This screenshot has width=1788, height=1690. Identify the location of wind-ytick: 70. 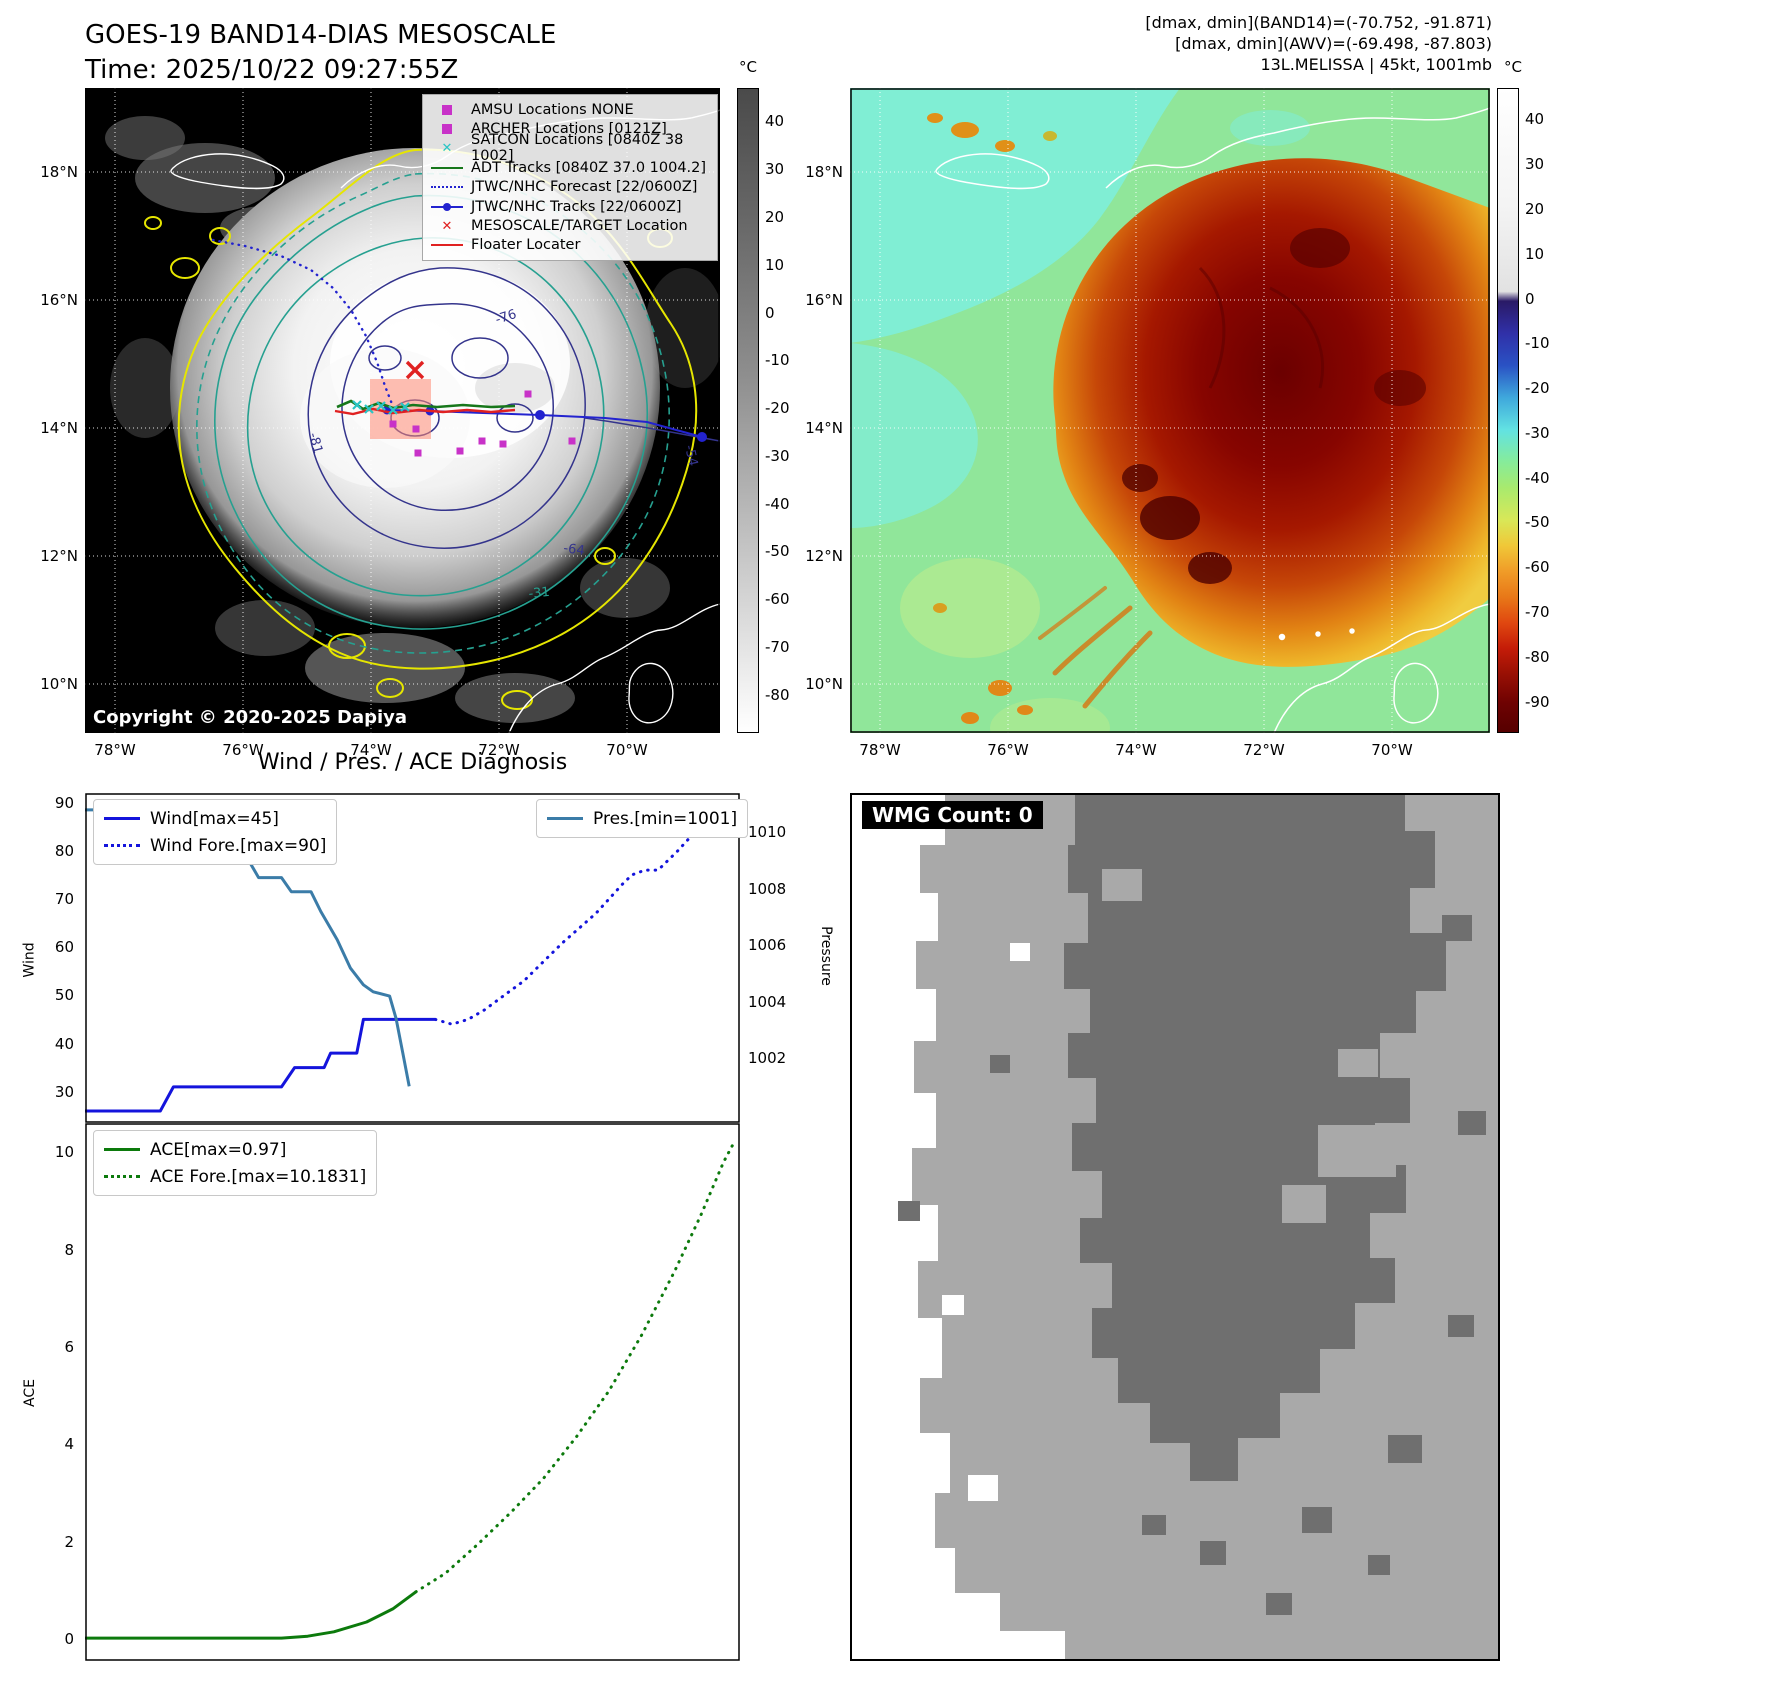
(64, 898).